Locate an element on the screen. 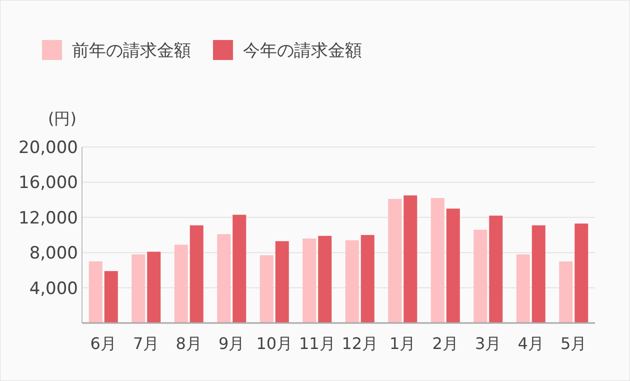 The width and height of the screenshot is (630, 381). x-tick-label: 1月 is located at coordinates (403, 343).